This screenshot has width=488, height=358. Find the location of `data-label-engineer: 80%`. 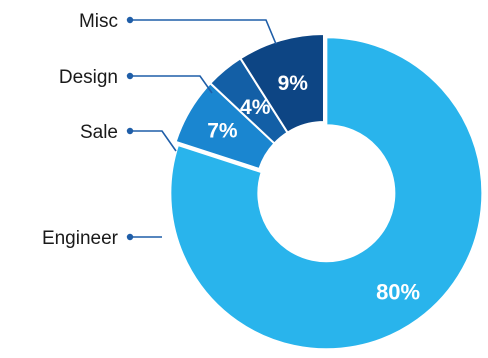

data-label-engineer: 80% is located at coordinates (398, 292).